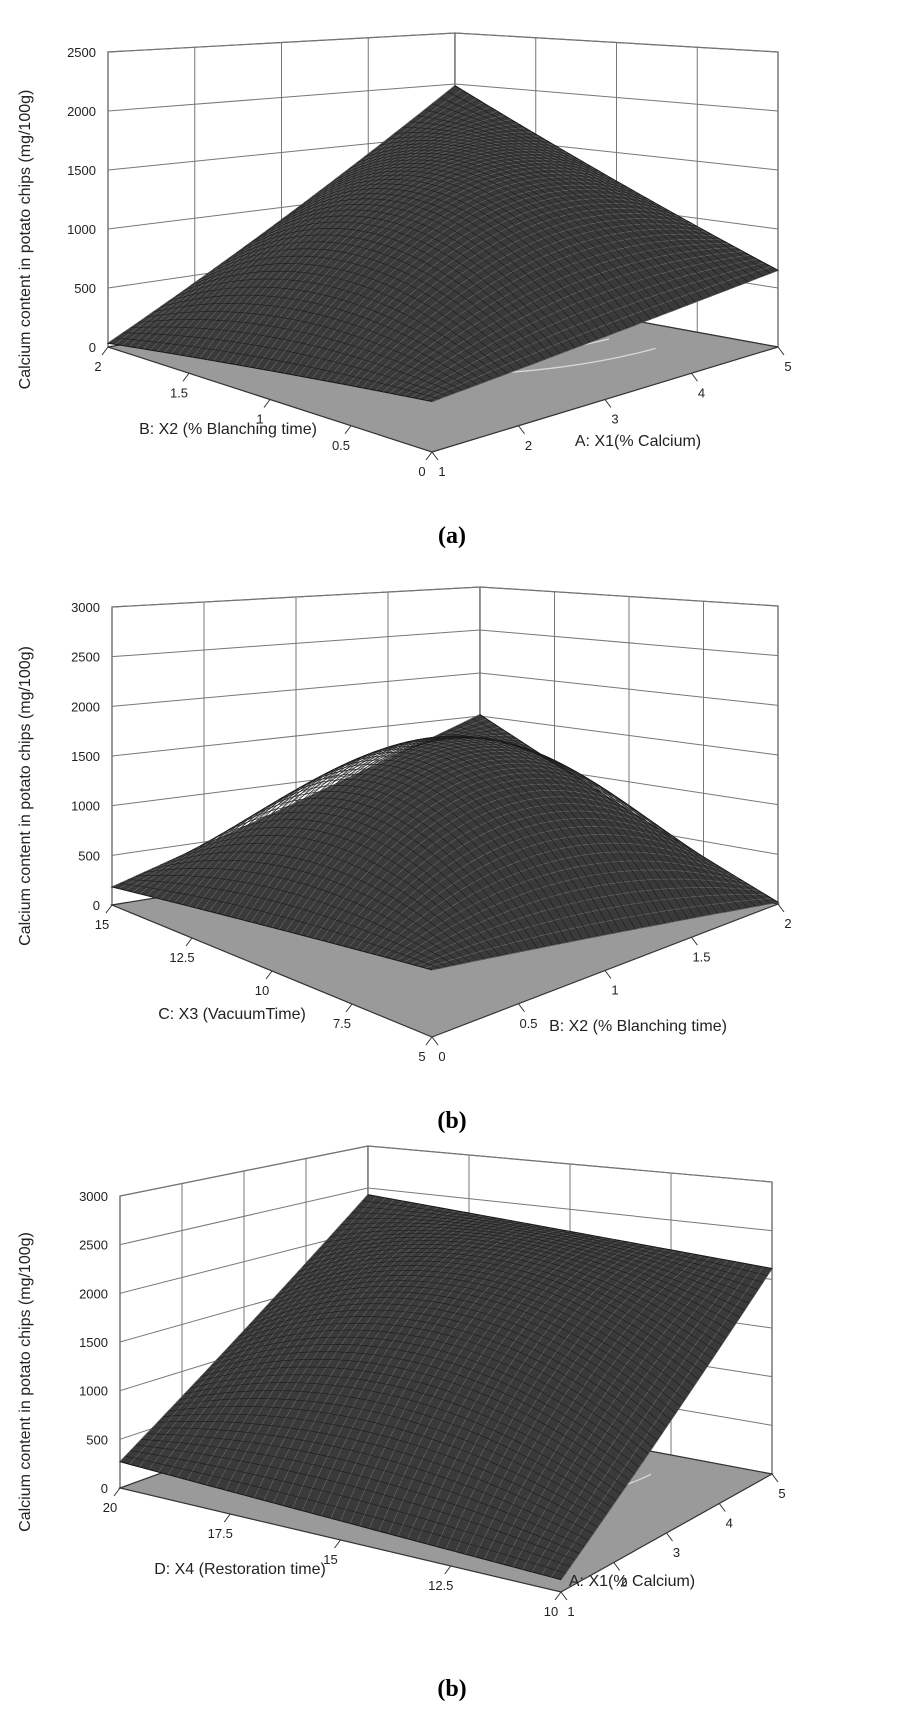  What do you see at coordinates (421, 1056) in the screenshot?
I see `y-tick-label: 5` at bounding box center [421, 1056].